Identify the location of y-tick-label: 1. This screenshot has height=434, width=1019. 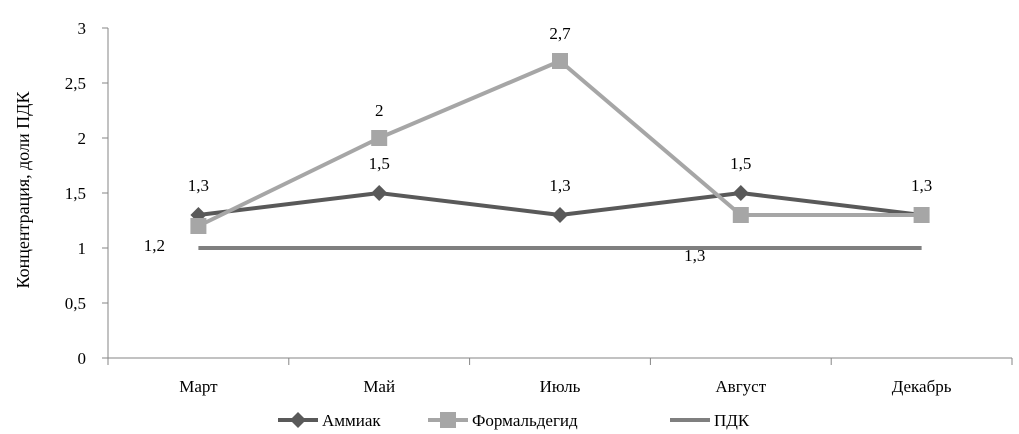
(82, 248).